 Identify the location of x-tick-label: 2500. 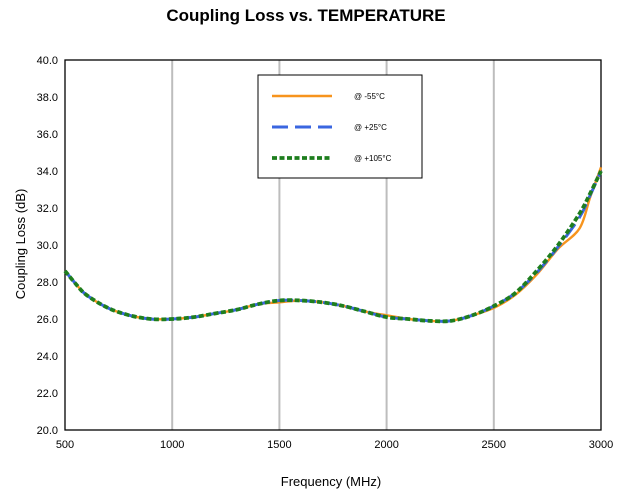
(494, 445).